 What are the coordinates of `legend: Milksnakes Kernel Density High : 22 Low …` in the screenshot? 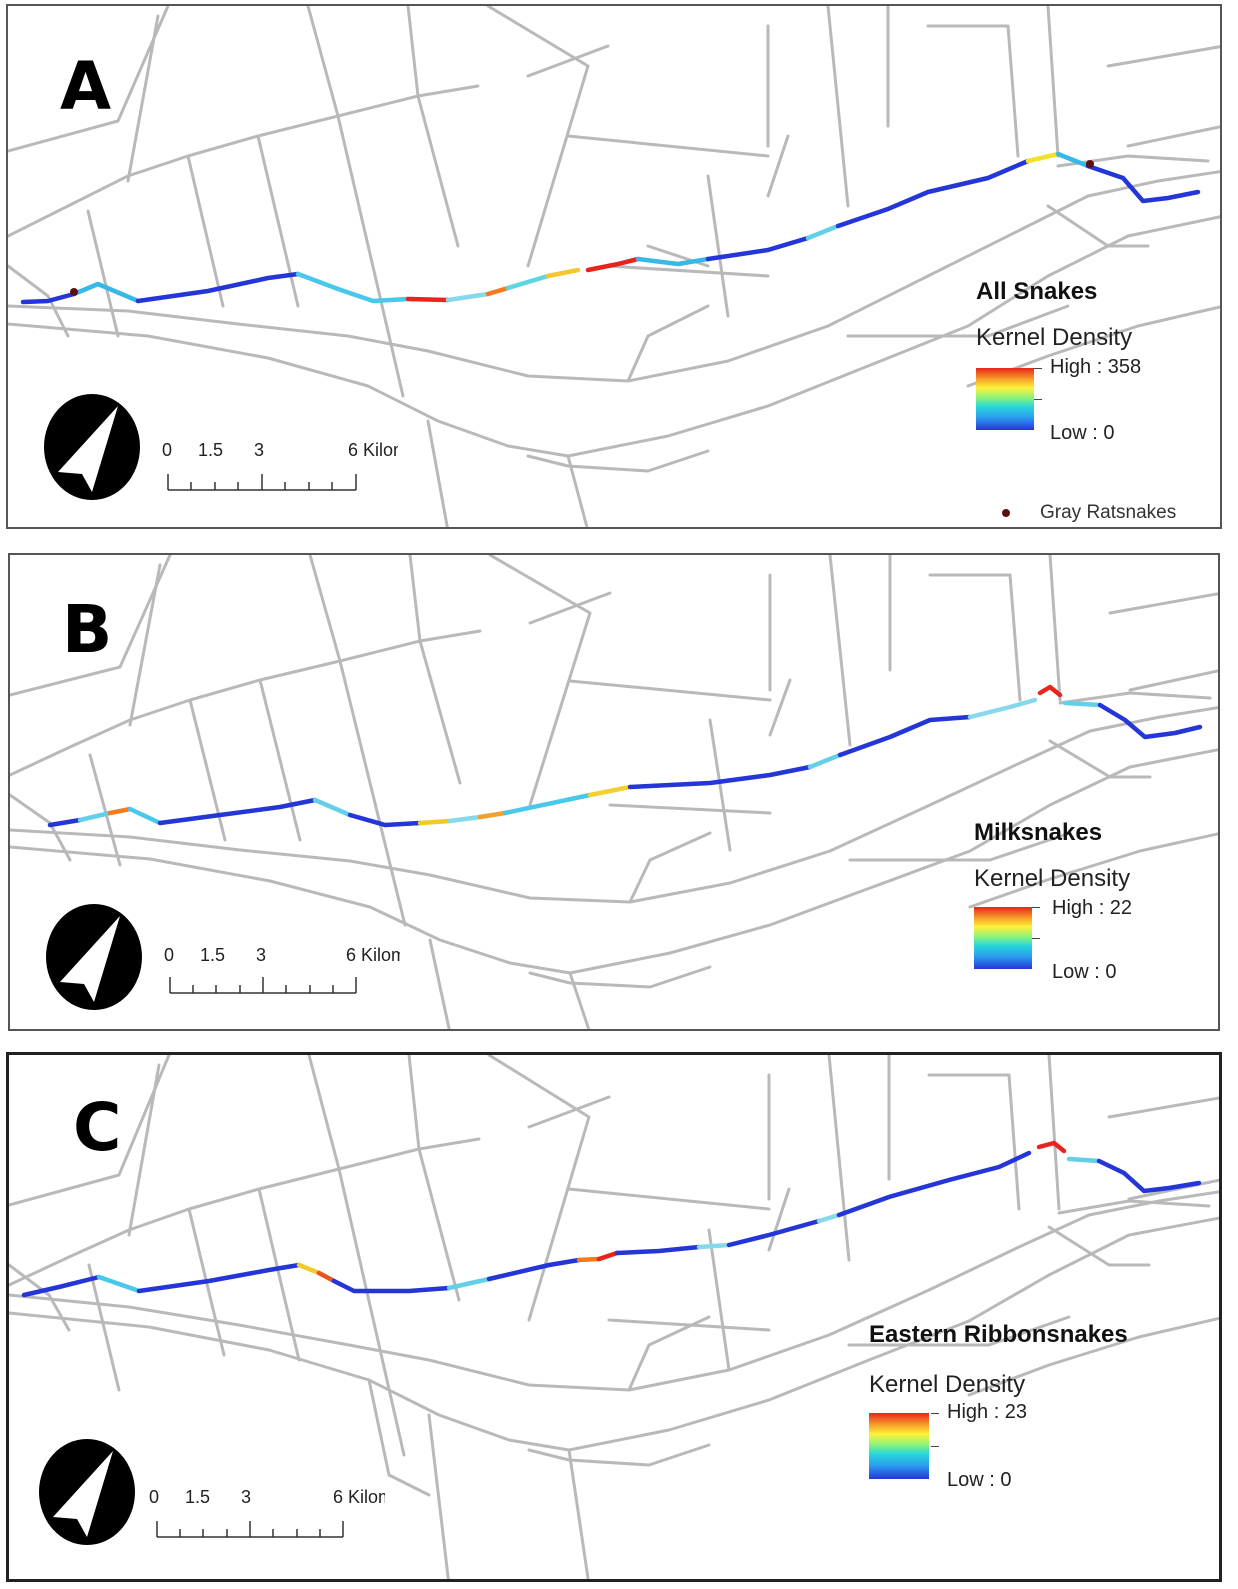 It's located at (1092, 917).